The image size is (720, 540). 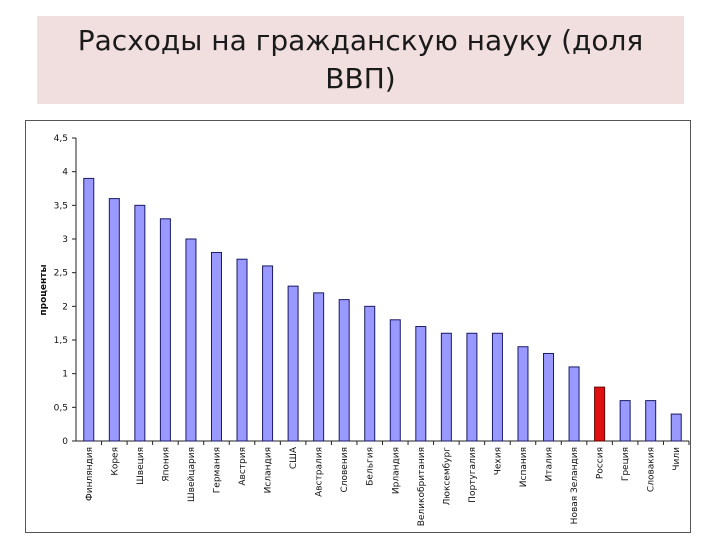 I want to click on x-tick-label: Словения, so click(x=345, y=470).